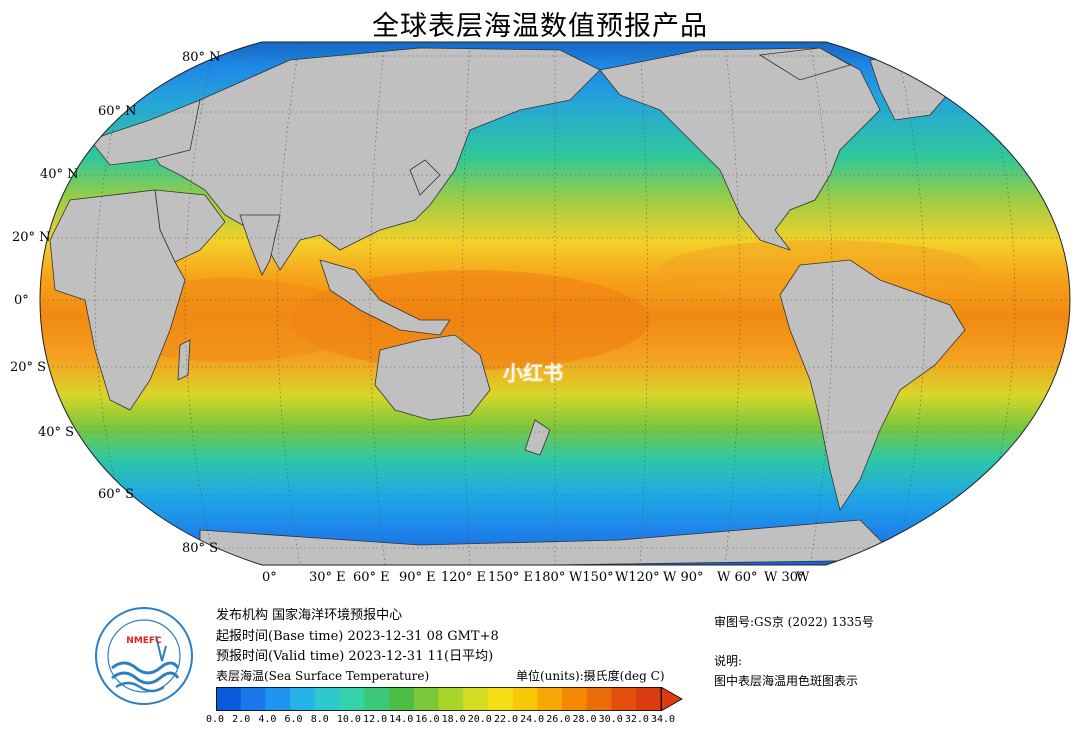 The width and height of the screenshot is (1080, 737). Describe the element at coordinates (144, 656) in the screenshot. I see `nmefc-logo: NMEFC` at that location.